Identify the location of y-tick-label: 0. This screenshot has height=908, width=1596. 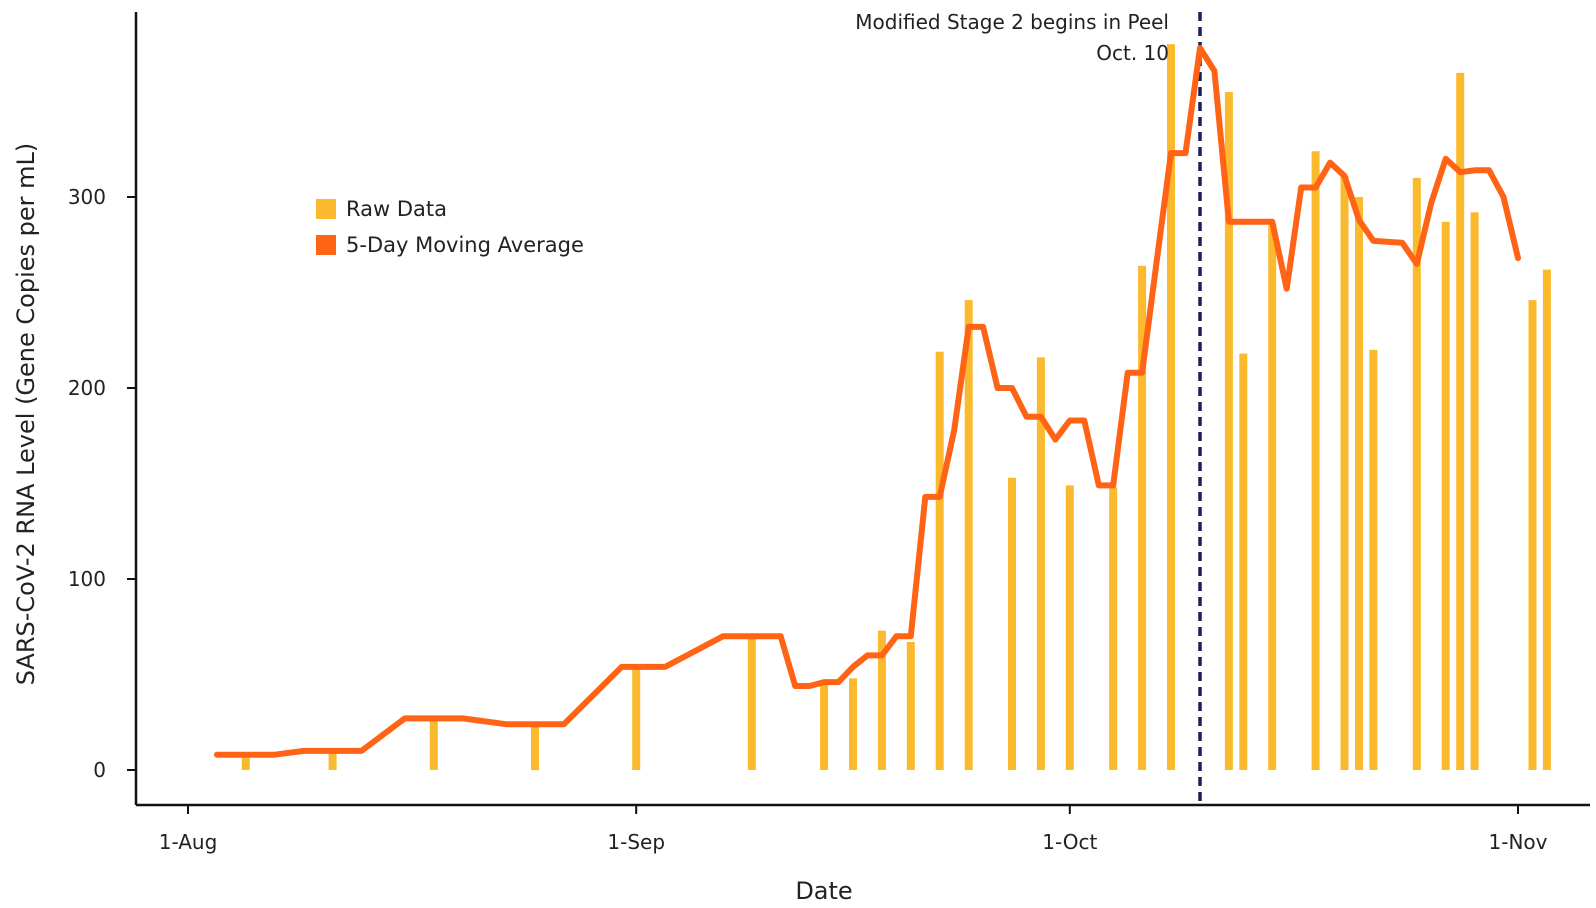
(99, 770).